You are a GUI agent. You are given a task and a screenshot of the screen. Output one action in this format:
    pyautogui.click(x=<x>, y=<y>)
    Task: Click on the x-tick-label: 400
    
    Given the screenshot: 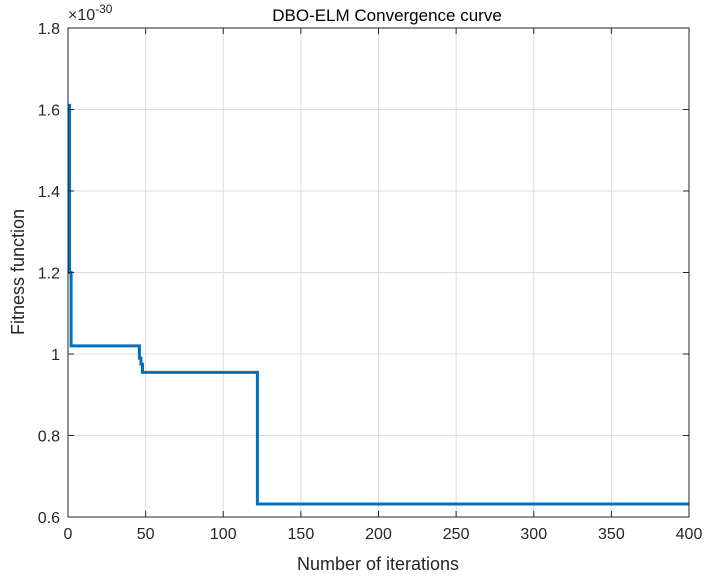 What is the action you would take?
    pyautogui.click(x=689, y=534)
    